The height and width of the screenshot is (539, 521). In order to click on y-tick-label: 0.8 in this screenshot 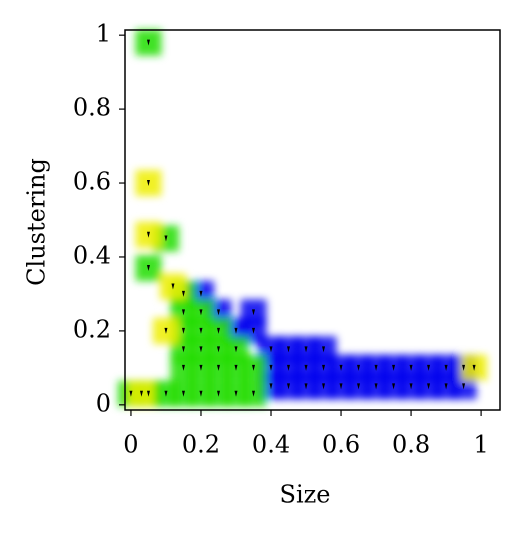, I will do `click(92, 108)`.